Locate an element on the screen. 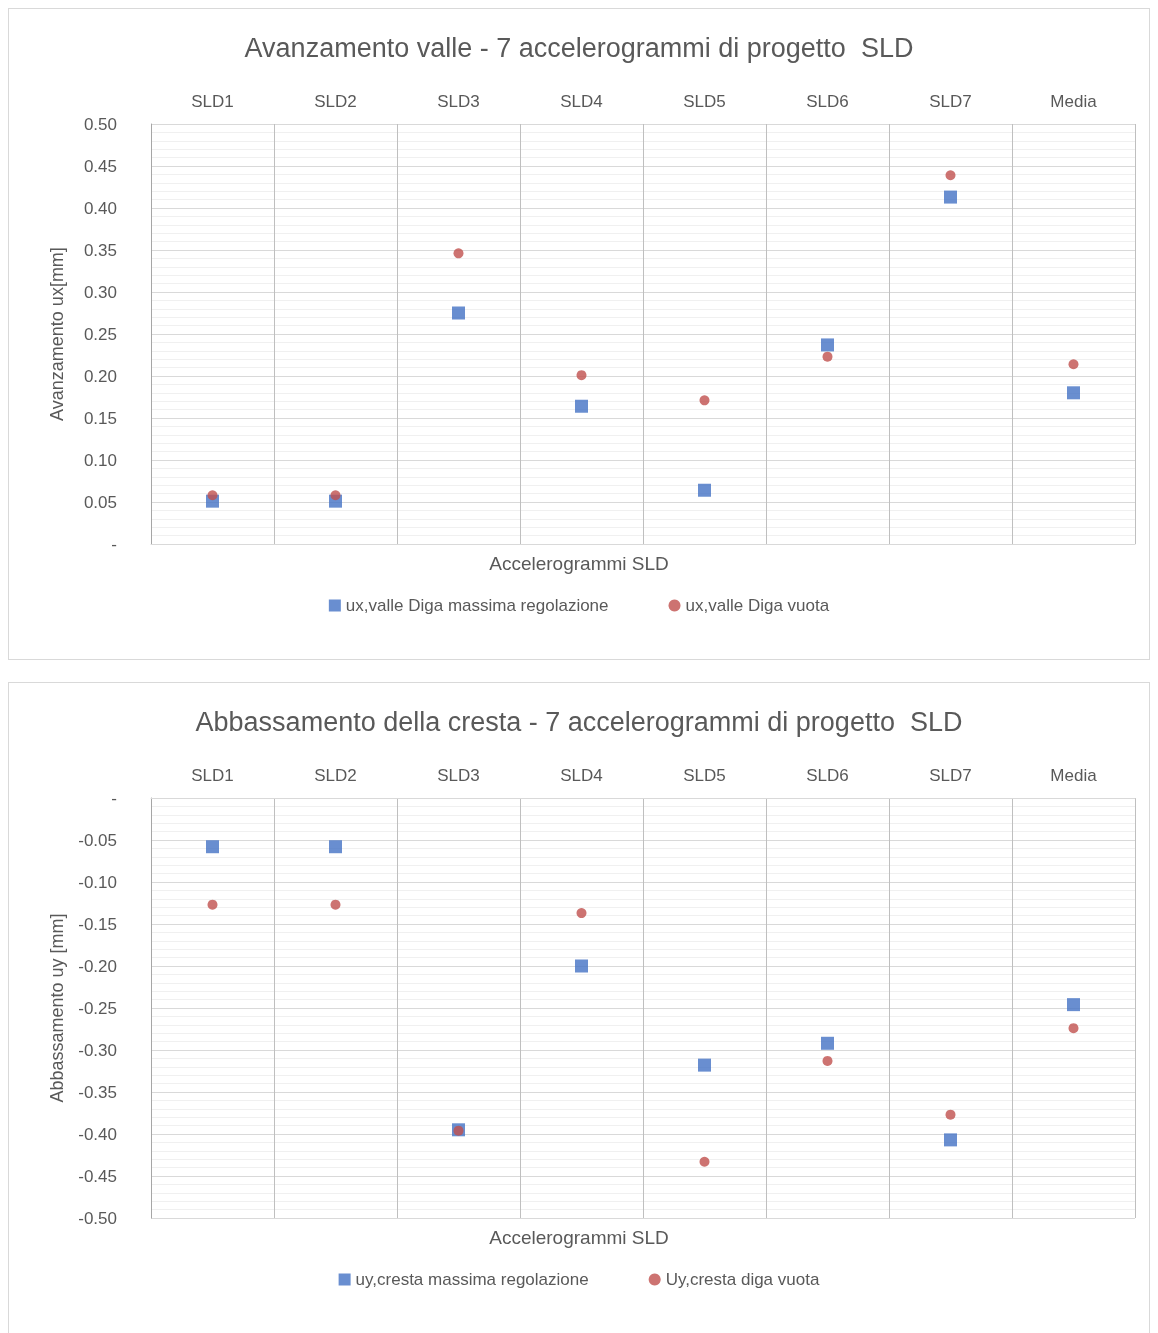 This screenshot has width=1158, height=1333. y-tick-label: -0.45 is located at coordinates (97, 1176).